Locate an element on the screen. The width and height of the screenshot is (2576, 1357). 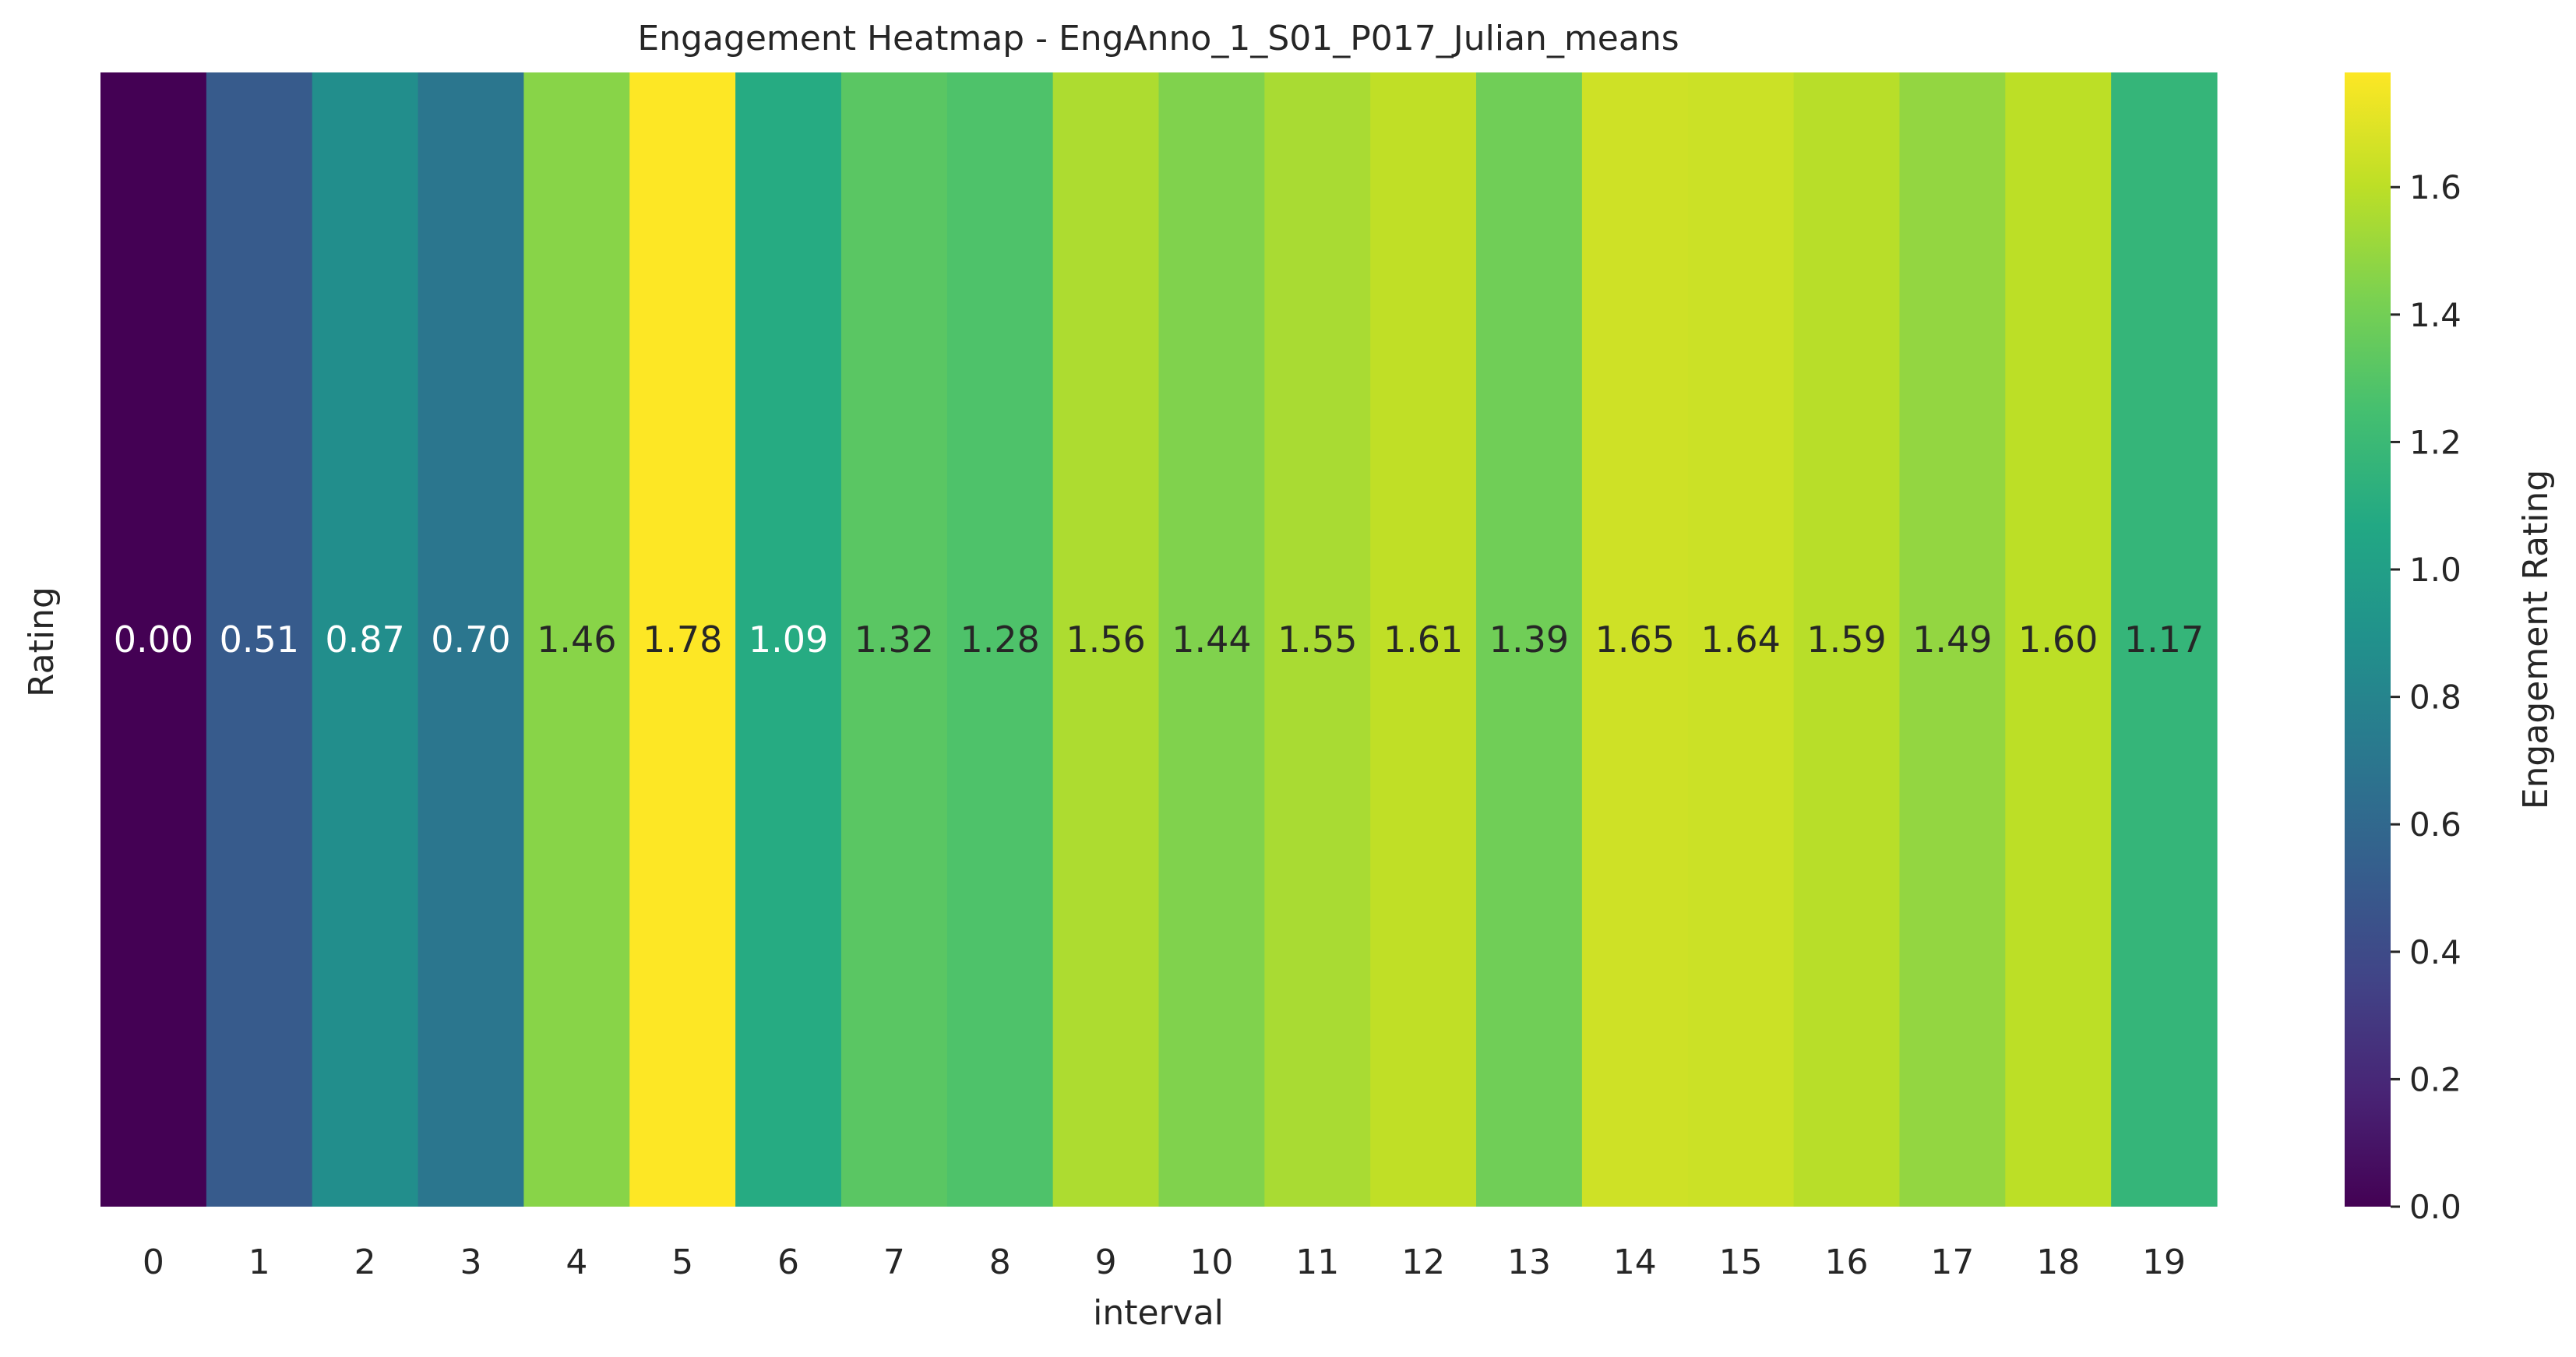
colorbar is located at coordinates (2368, 639).